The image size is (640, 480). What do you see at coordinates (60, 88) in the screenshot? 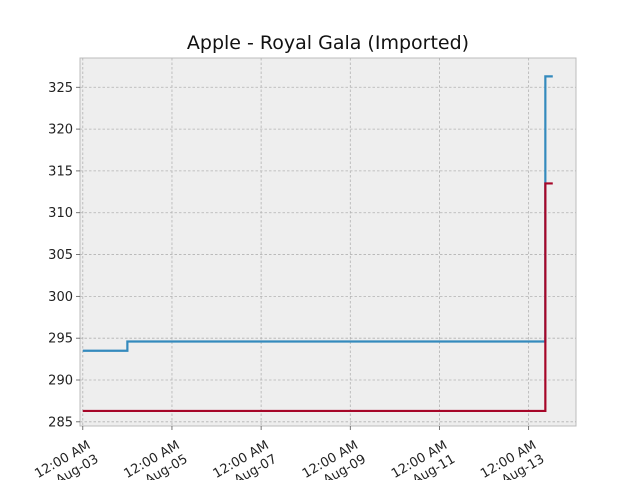
I see `y-tick-label: 325` at bounding box center [60, 88].